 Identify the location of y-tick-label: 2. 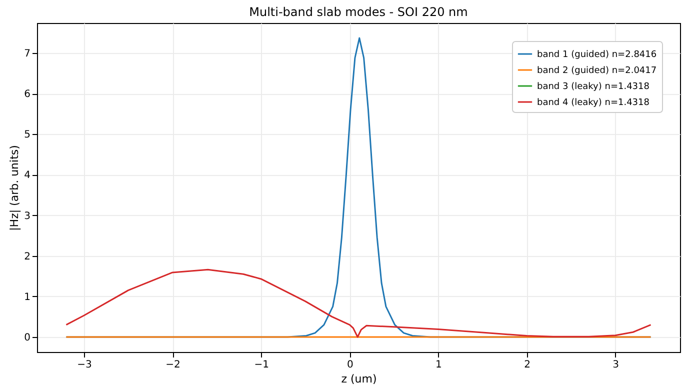
(27, 256).